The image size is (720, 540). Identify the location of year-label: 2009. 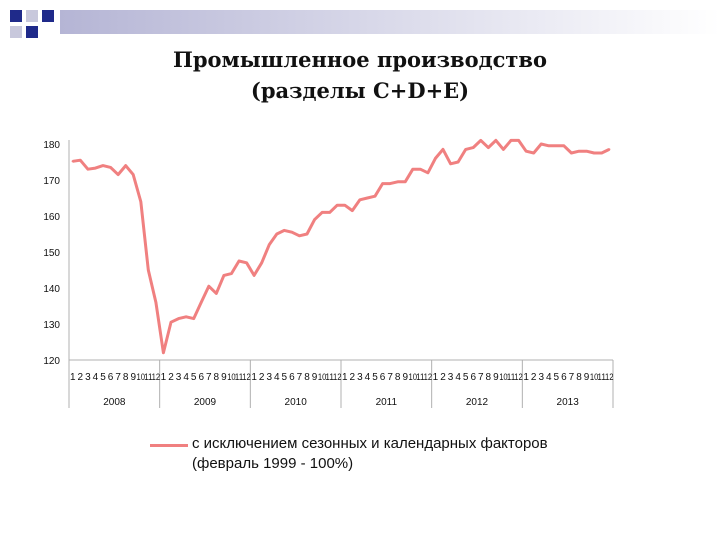
(205, 402).